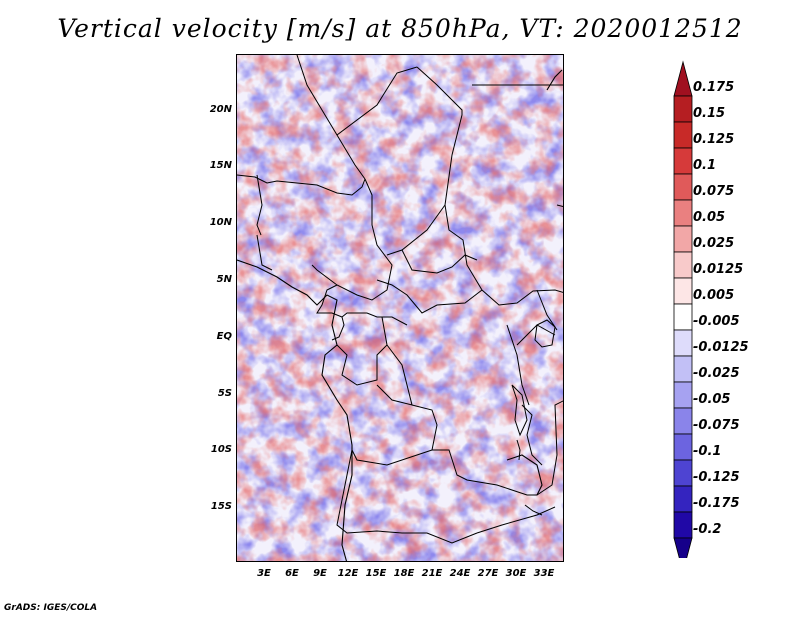 This screenshot has width=800, height=618. Describe the element at coordinates (716, 477) in the screenshot. I see `colorbar-label: -0.125` at that location.